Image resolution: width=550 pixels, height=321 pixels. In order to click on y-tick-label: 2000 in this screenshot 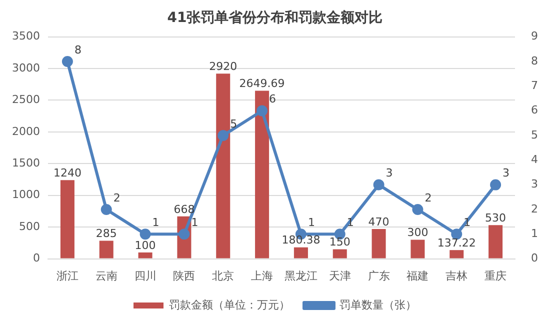, I will do `click(26, 131)`.